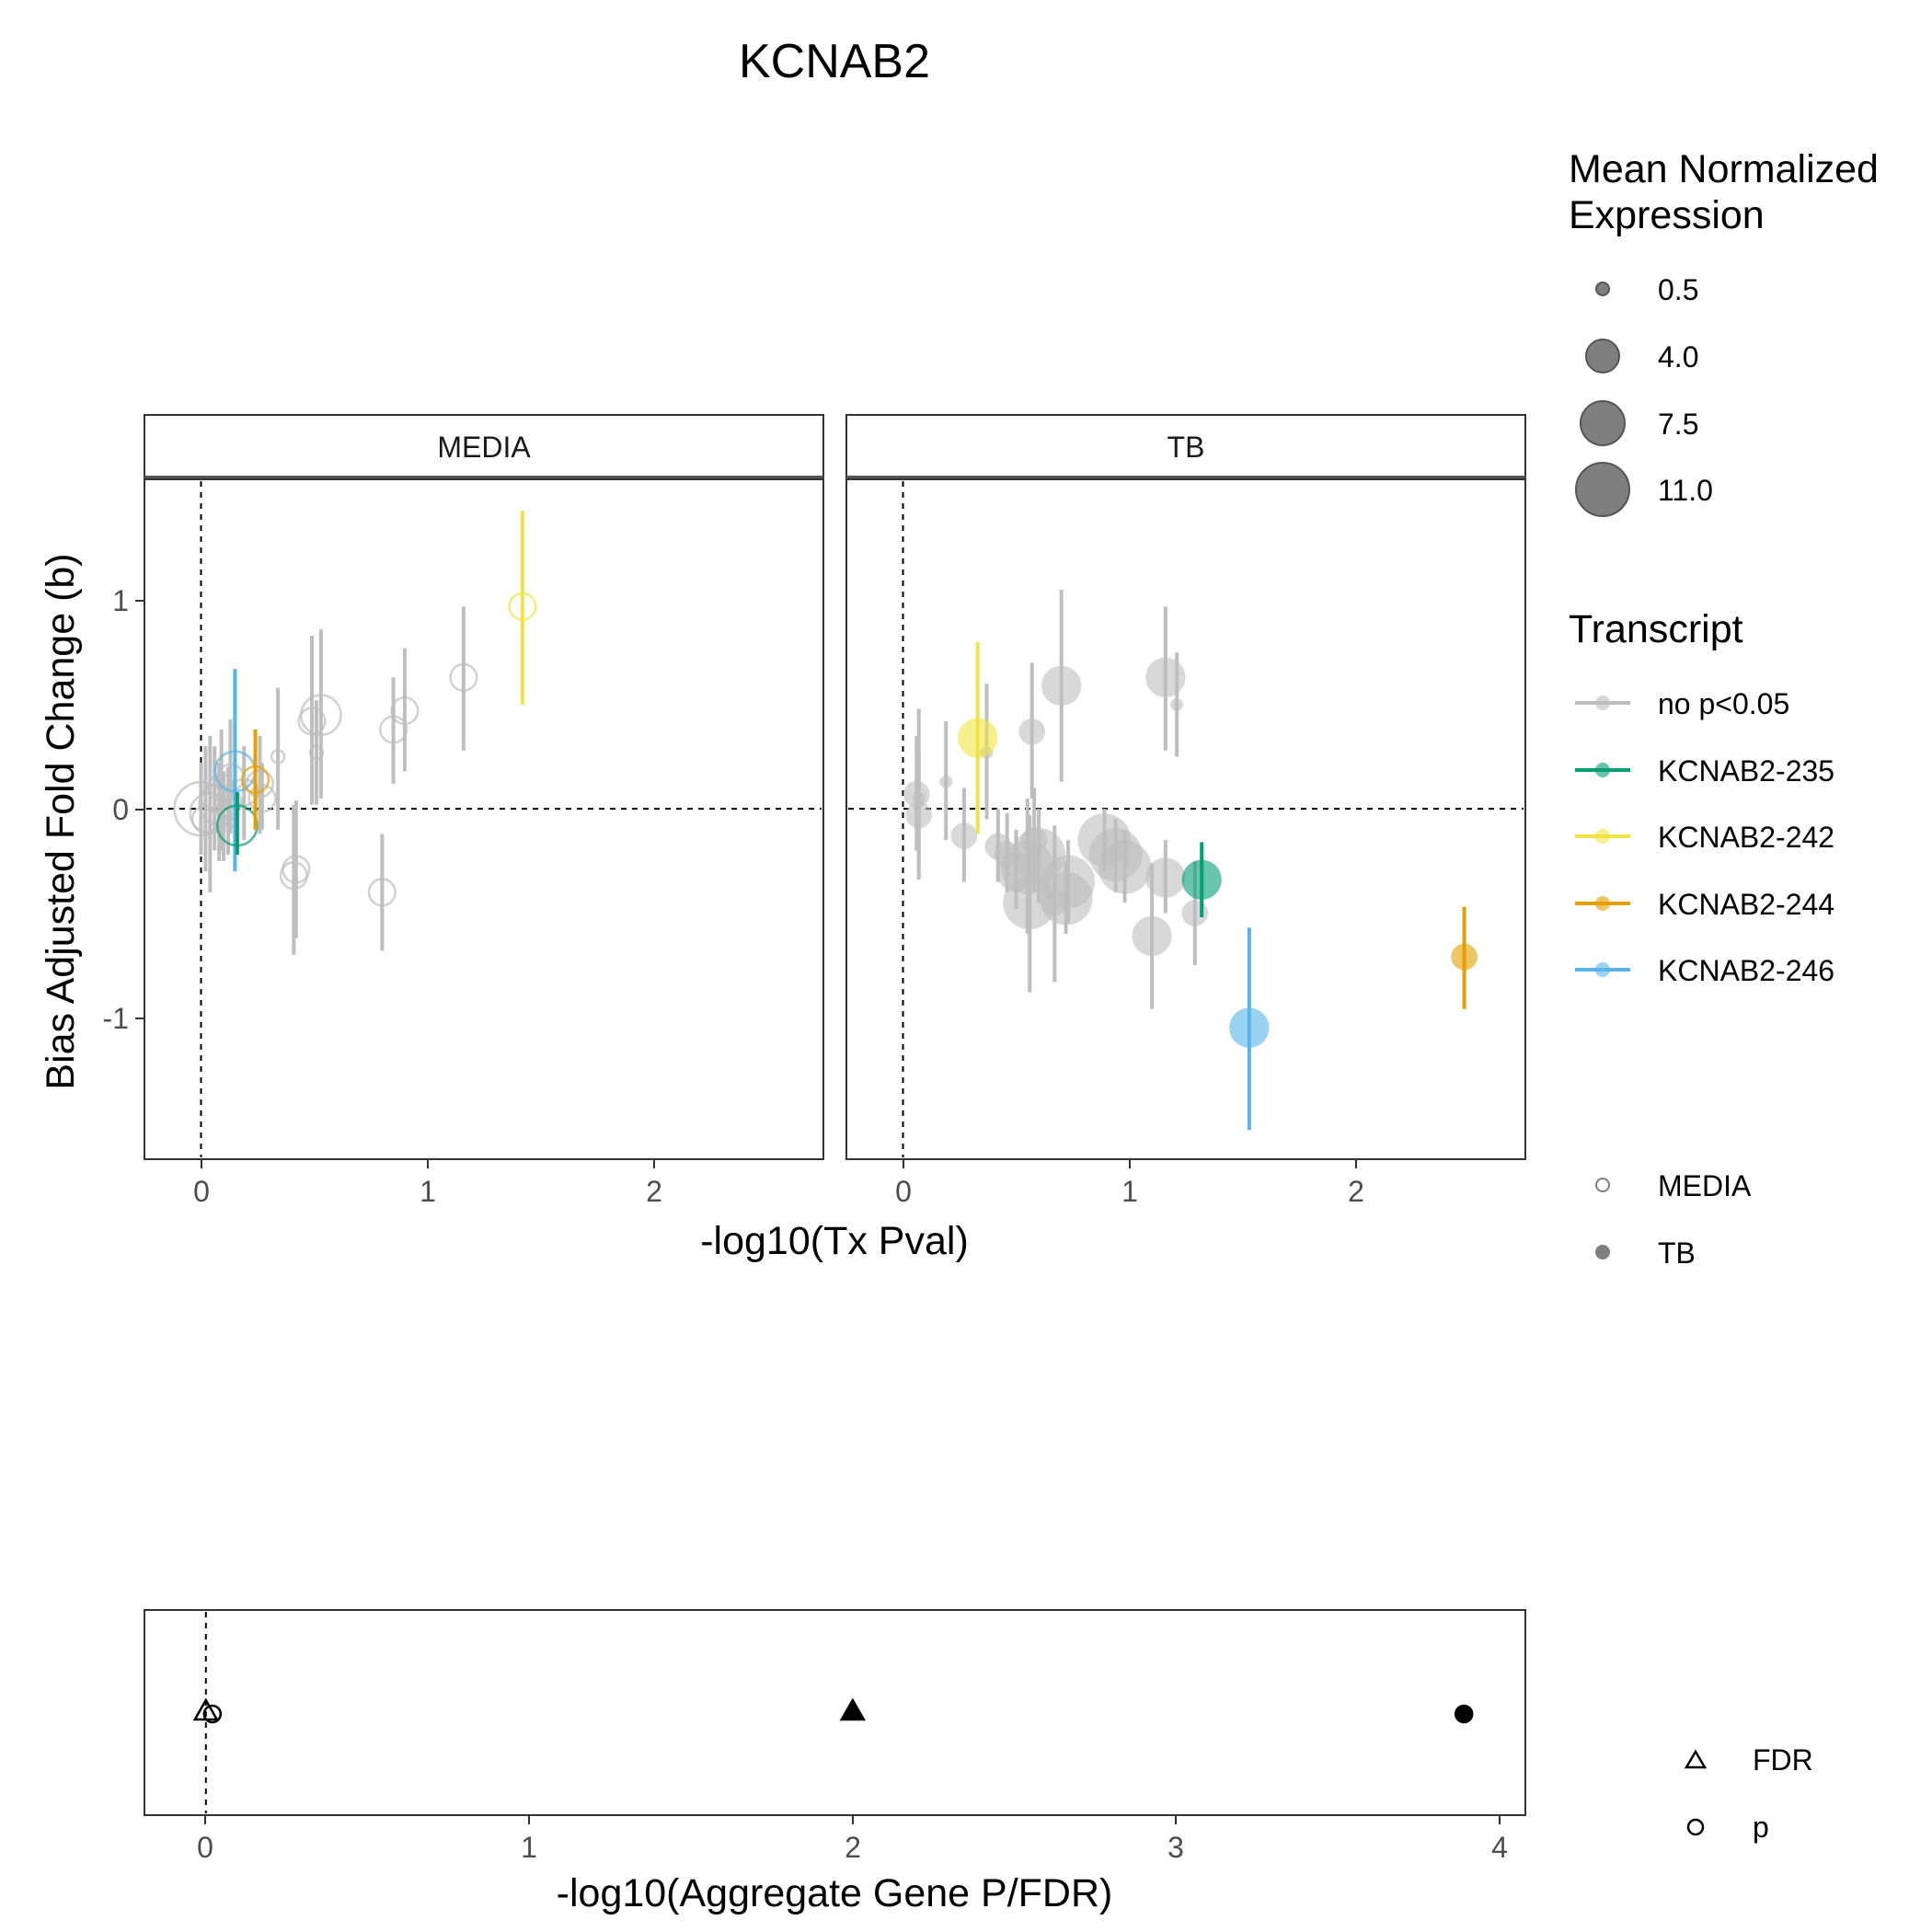 This screenshot has width=1932, height=1932. What do you see at coordinates (834, 61) in the screenshot?
I see `chart-title: KCNAB2` at bounding box center [834, 61].